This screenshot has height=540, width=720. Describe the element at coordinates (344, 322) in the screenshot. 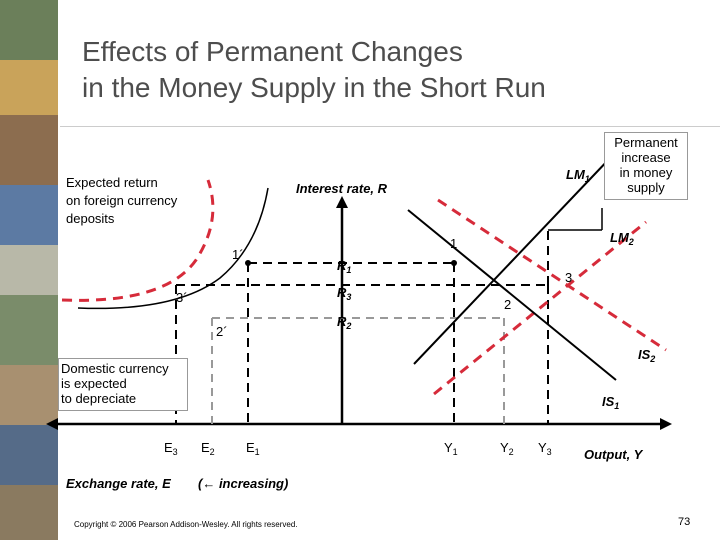

I see `r2-label: R2` at that location.